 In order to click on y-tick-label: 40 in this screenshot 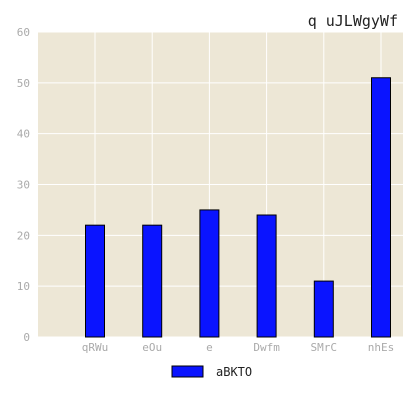, I will do `click(23, 134)`.